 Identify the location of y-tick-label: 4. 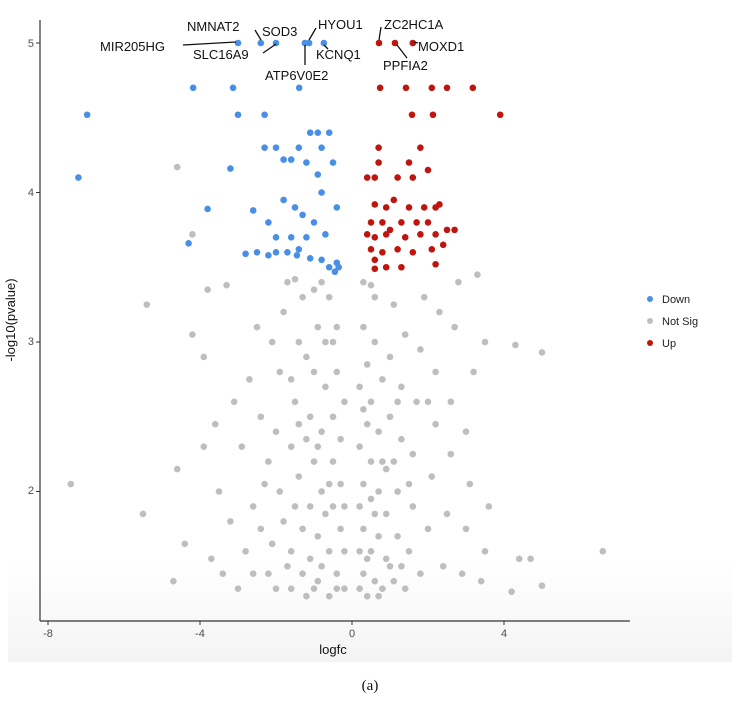
(31, 193).